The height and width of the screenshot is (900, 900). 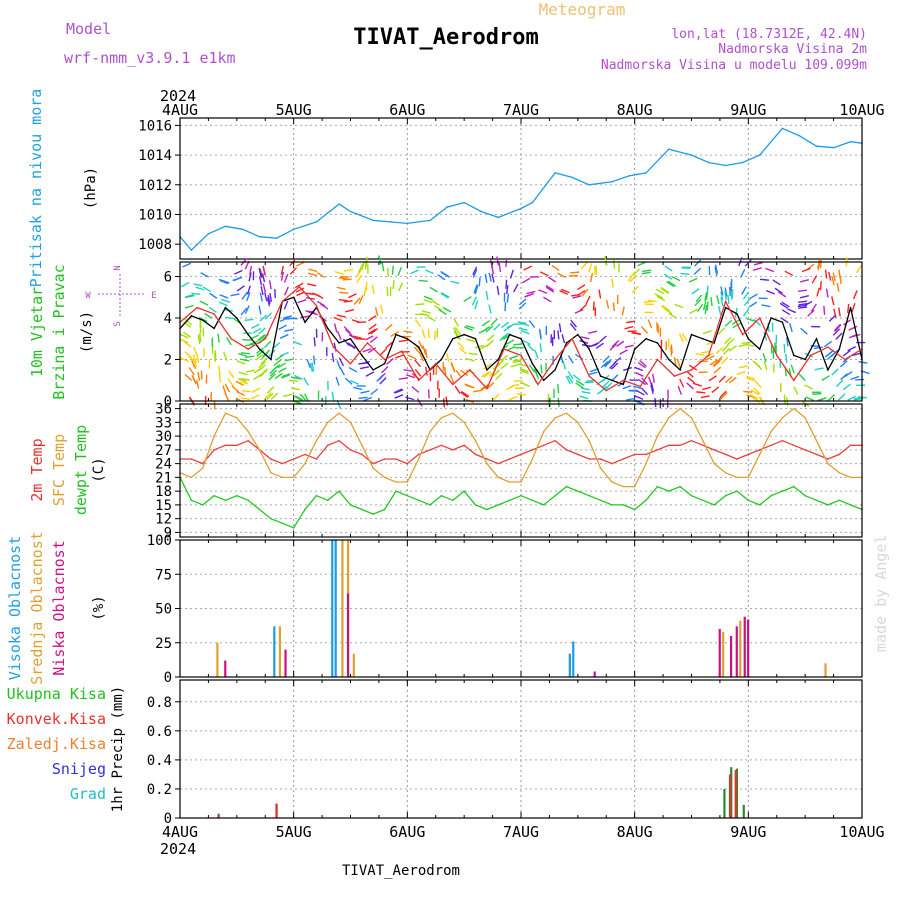 I want to click on y-tick-label: 18, so click(x=163, y=492).